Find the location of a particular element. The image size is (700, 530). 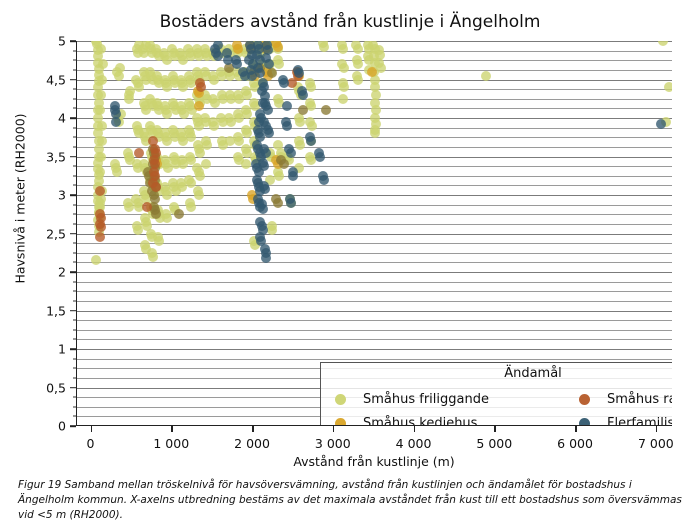

y-tick-label: 5 is located at coordinates (62, 41).